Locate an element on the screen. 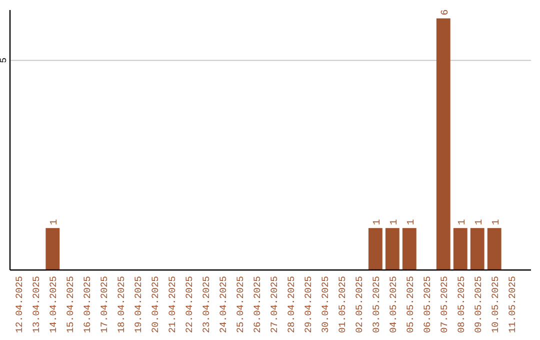 This screenshot has height=340, width=540. y-tick-label: 5 is located at coordinates (4, 61).